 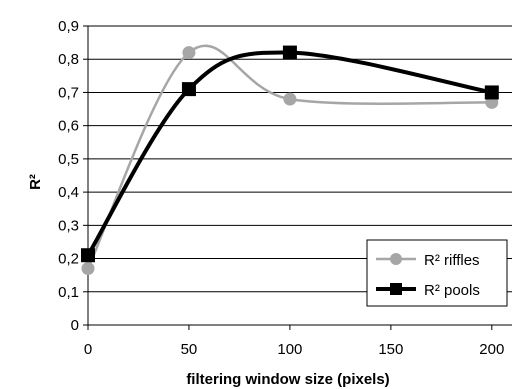 I want to click on x-tick-label: 100, so click(x=289, y=349).